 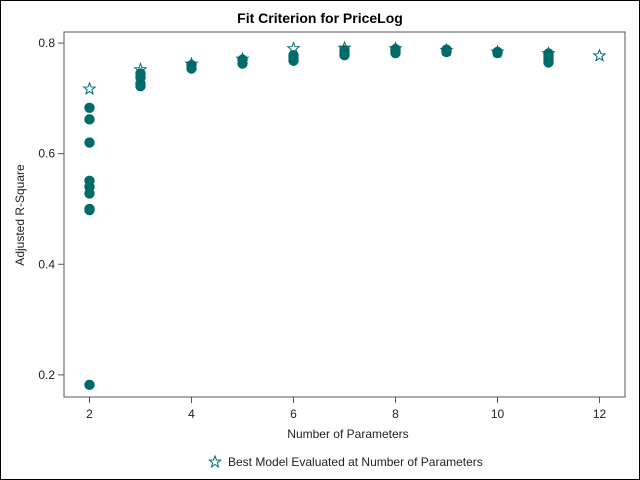 I want to click on y-axis-label: Adjusted R-Square, so click(x=20, y=215).